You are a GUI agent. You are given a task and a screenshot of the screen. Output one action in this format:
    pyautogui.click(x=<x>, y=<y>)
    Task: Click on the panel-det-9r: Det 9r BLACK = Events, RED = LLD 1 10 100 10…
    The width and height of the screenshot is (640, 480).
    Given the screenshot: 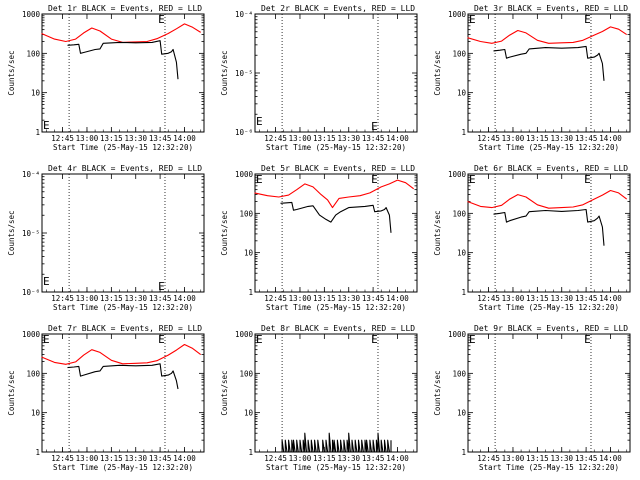 What is the action you would take?
    pyautogui.click(x=532, y=398)
    